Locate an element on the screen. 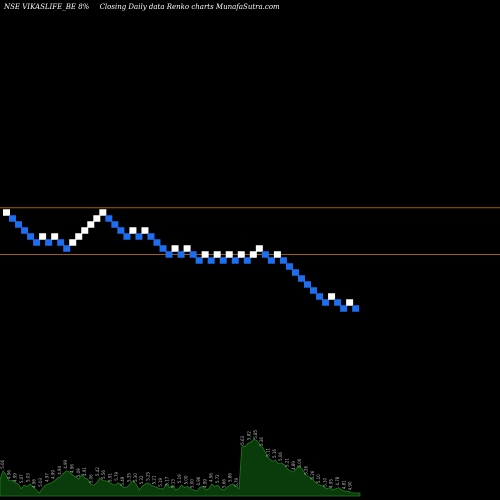 Image resolution: width=500 pixels, height=500 pixels. volume-label-47: 5.00 is located at coordinates (299, 462).